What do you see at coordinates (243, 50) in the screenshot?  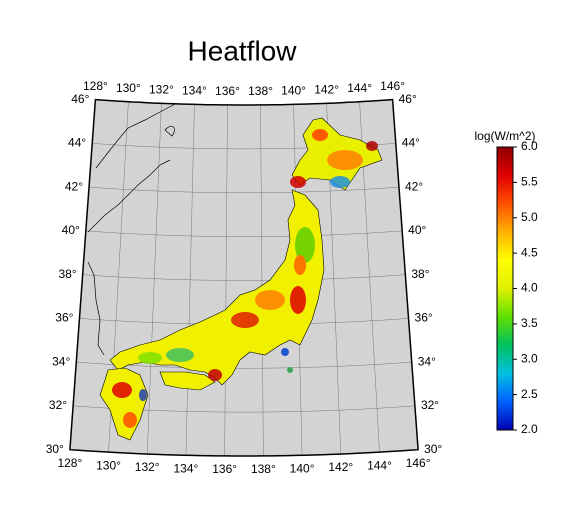 I see `map-title: Heatflow` at bounding box center [243, 50].